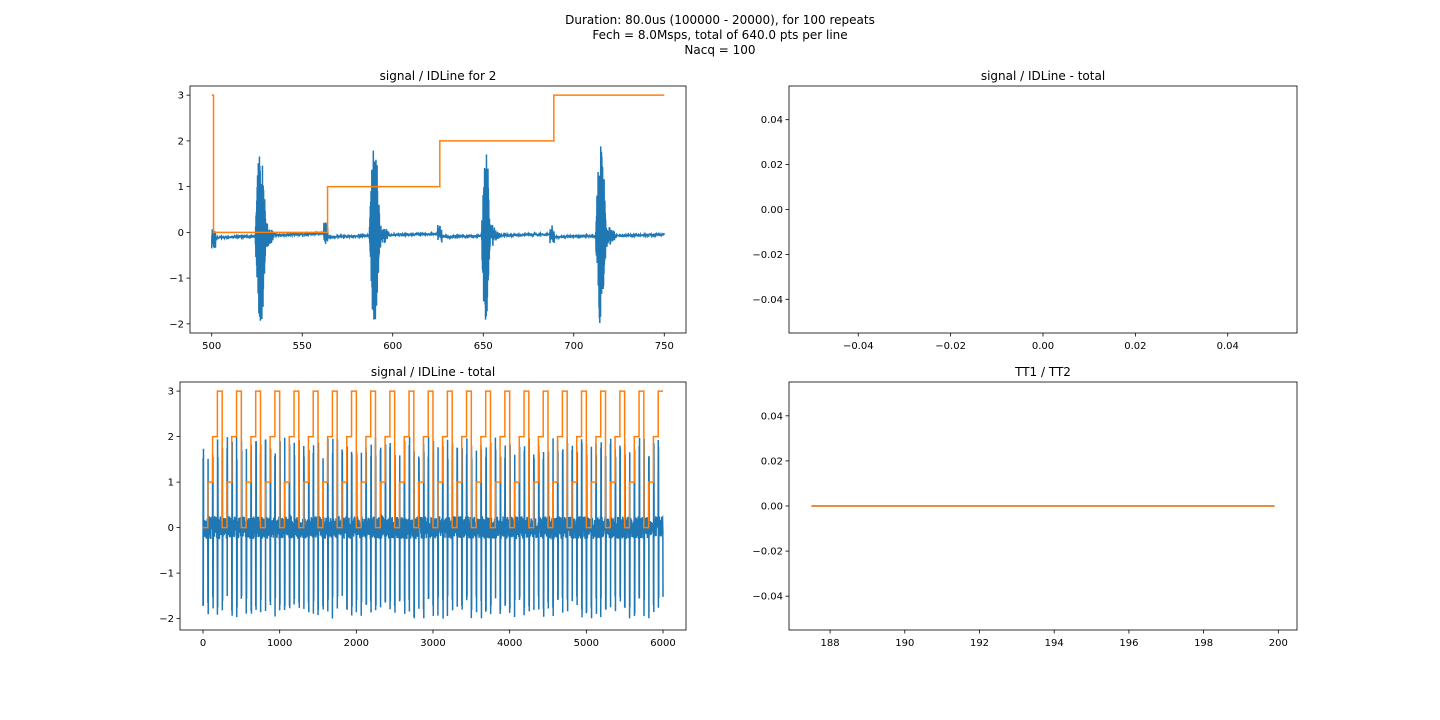 Image resolution: width=1440 pixels, height=720 pixels. Describe the element at coordinates (1128, 643) in the screenshot. I see `x-tick-label: 196` at that location.